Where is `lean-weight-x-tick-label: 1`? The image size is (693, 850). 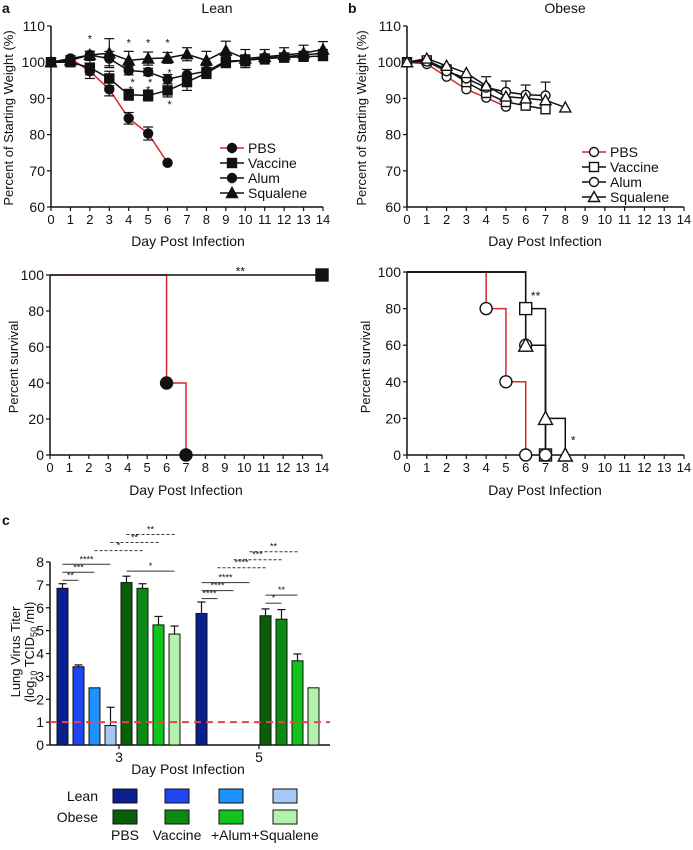 lean-weight-x-tick-label: 1 is located at coordinates (70, 219).